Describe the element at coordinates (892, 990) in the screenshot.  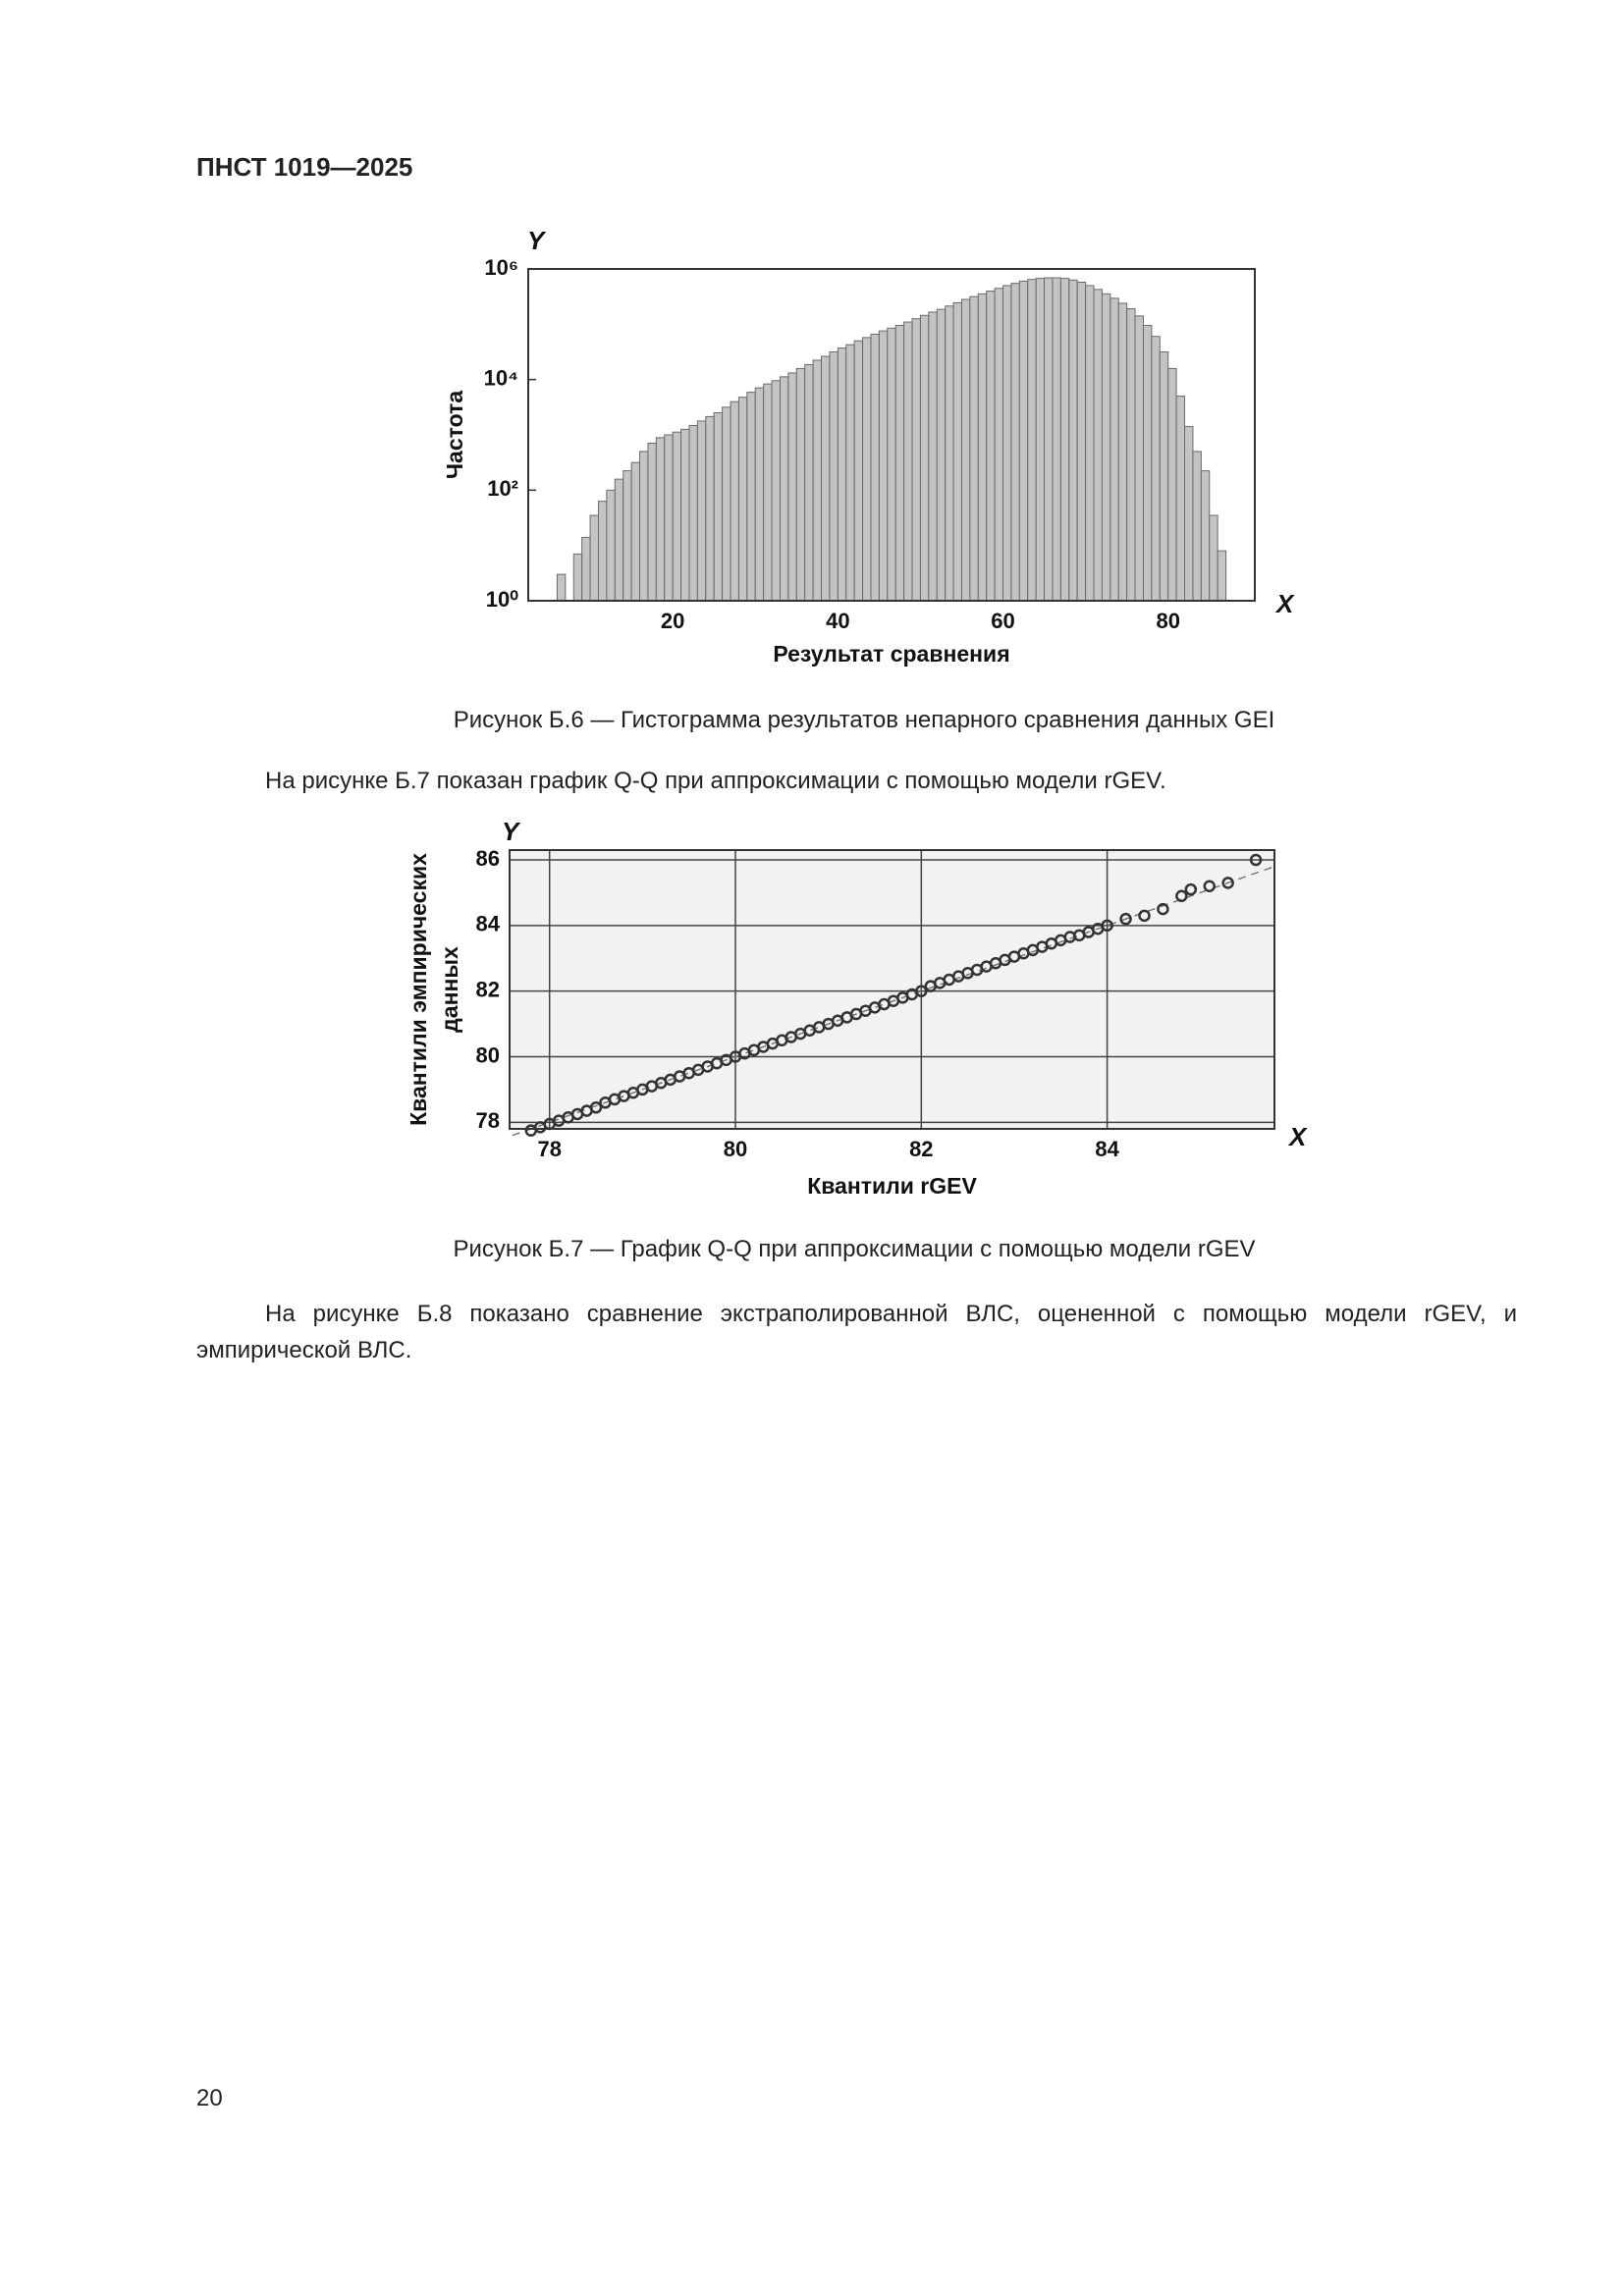
I see `plot-area` at that location.